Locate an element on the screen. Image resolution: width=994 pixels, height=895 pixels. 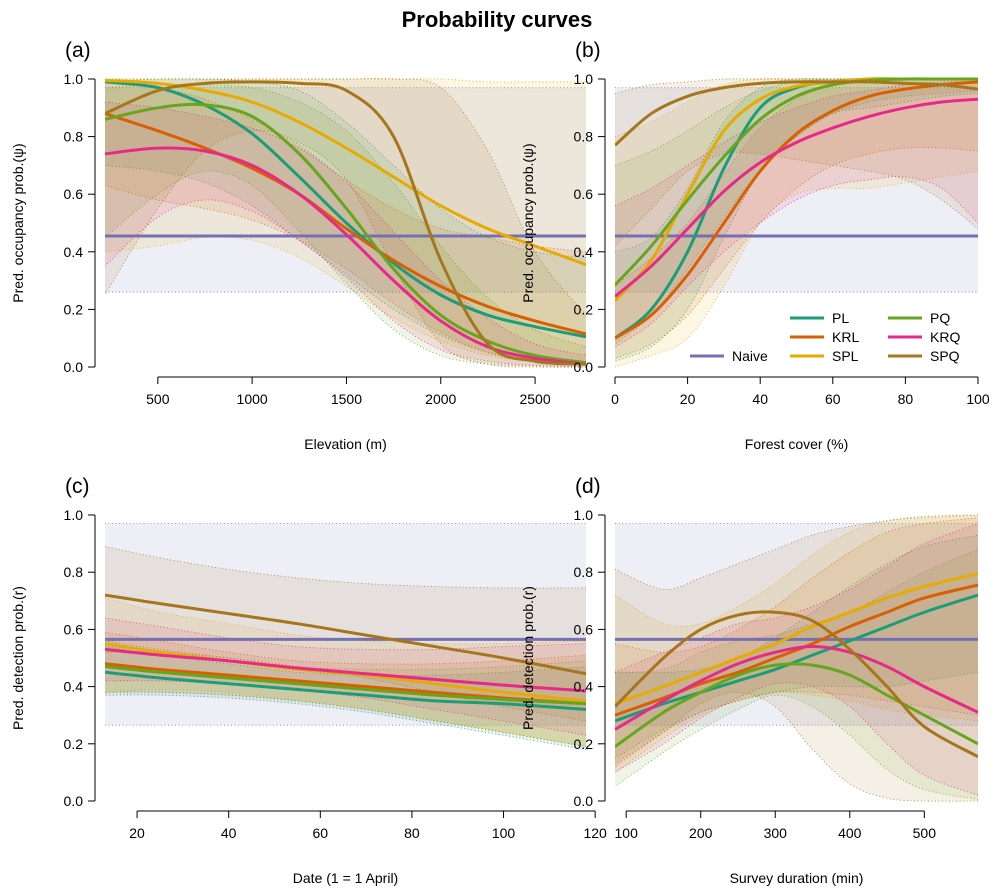
ci-band-pl is located at coordinates (345, 698).